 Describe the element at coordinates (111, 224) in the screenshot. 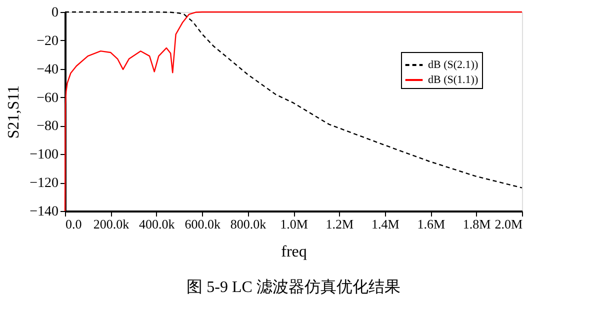

I see `x-tick-label: 200.0k` at that location.